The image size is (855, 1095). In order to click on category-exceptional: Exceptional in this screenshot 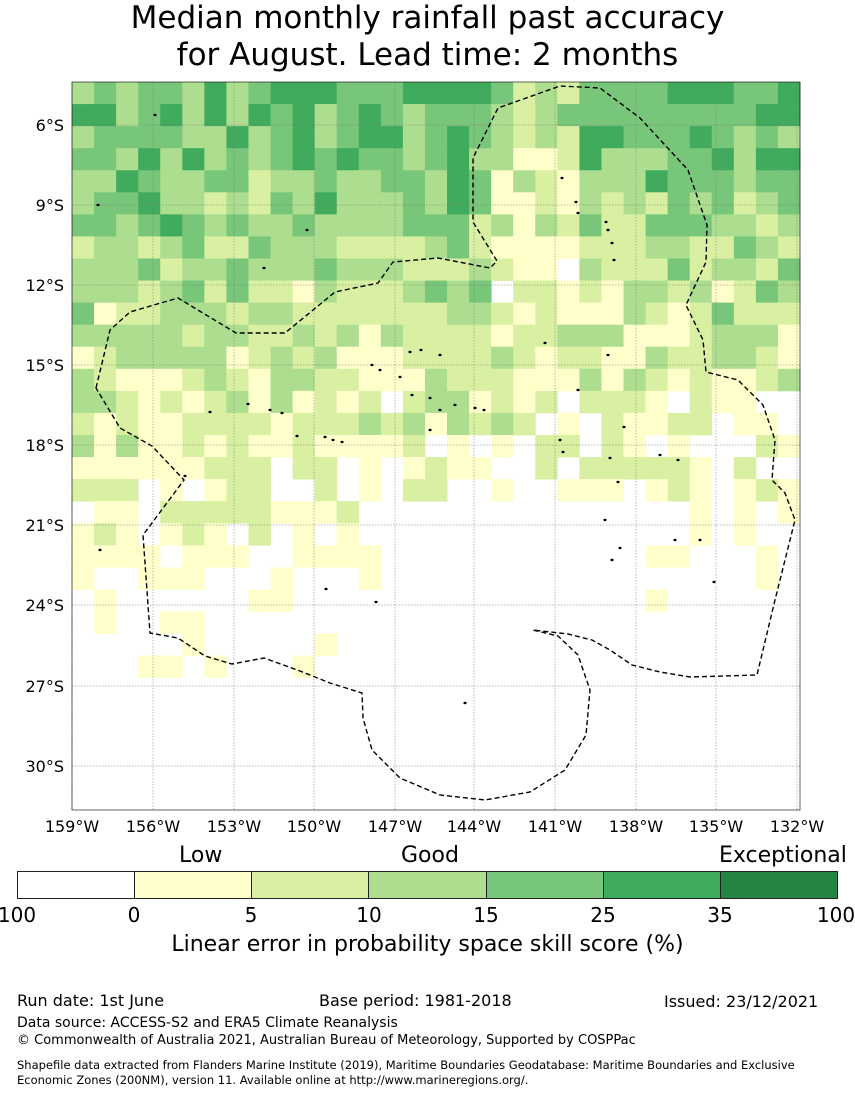, I will do `click(783, 855)`.